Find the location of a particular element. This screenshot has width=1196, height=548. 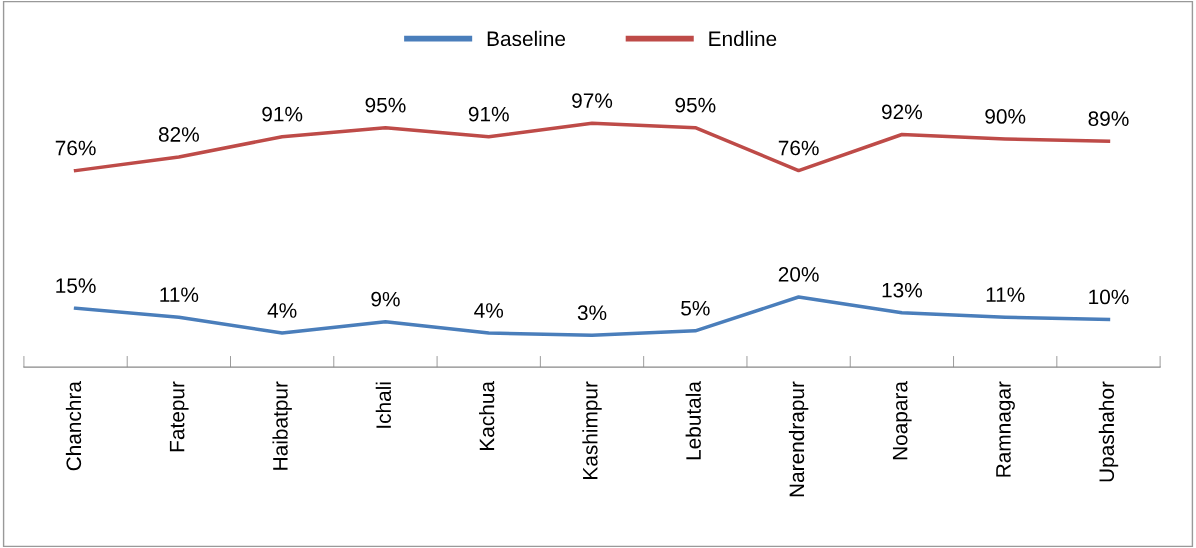

data-label: 92% is located at coordinates (902, 112).